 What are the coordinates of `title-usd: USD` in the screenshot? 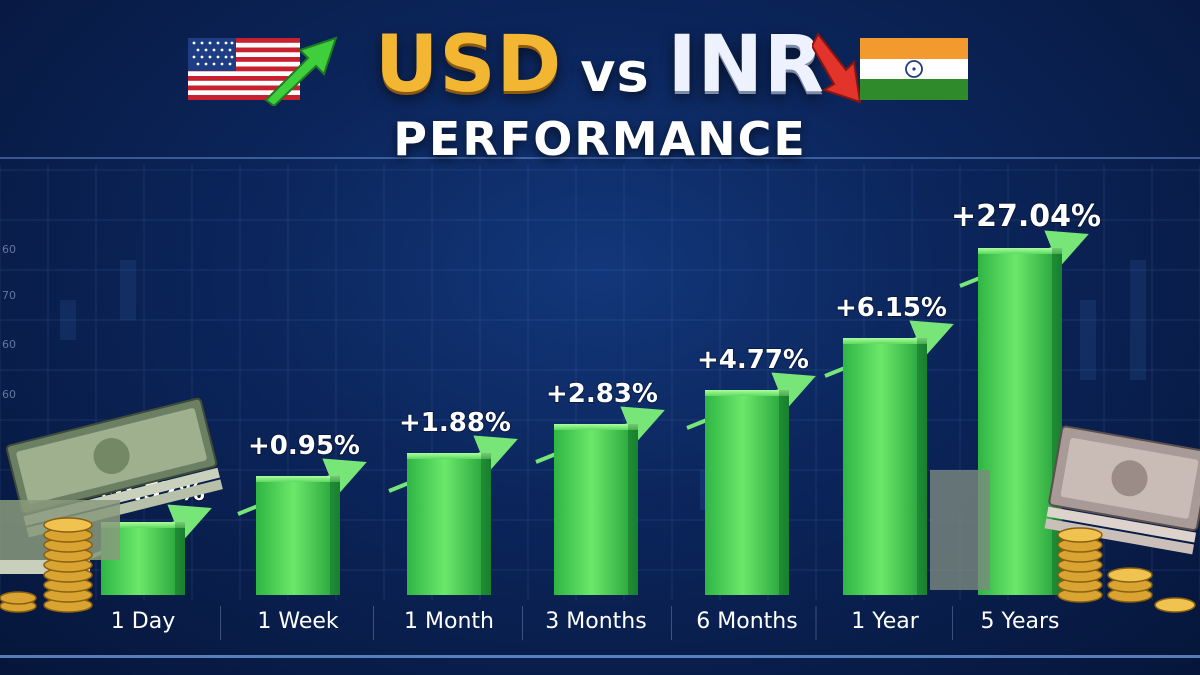 It's located at (469, 65).